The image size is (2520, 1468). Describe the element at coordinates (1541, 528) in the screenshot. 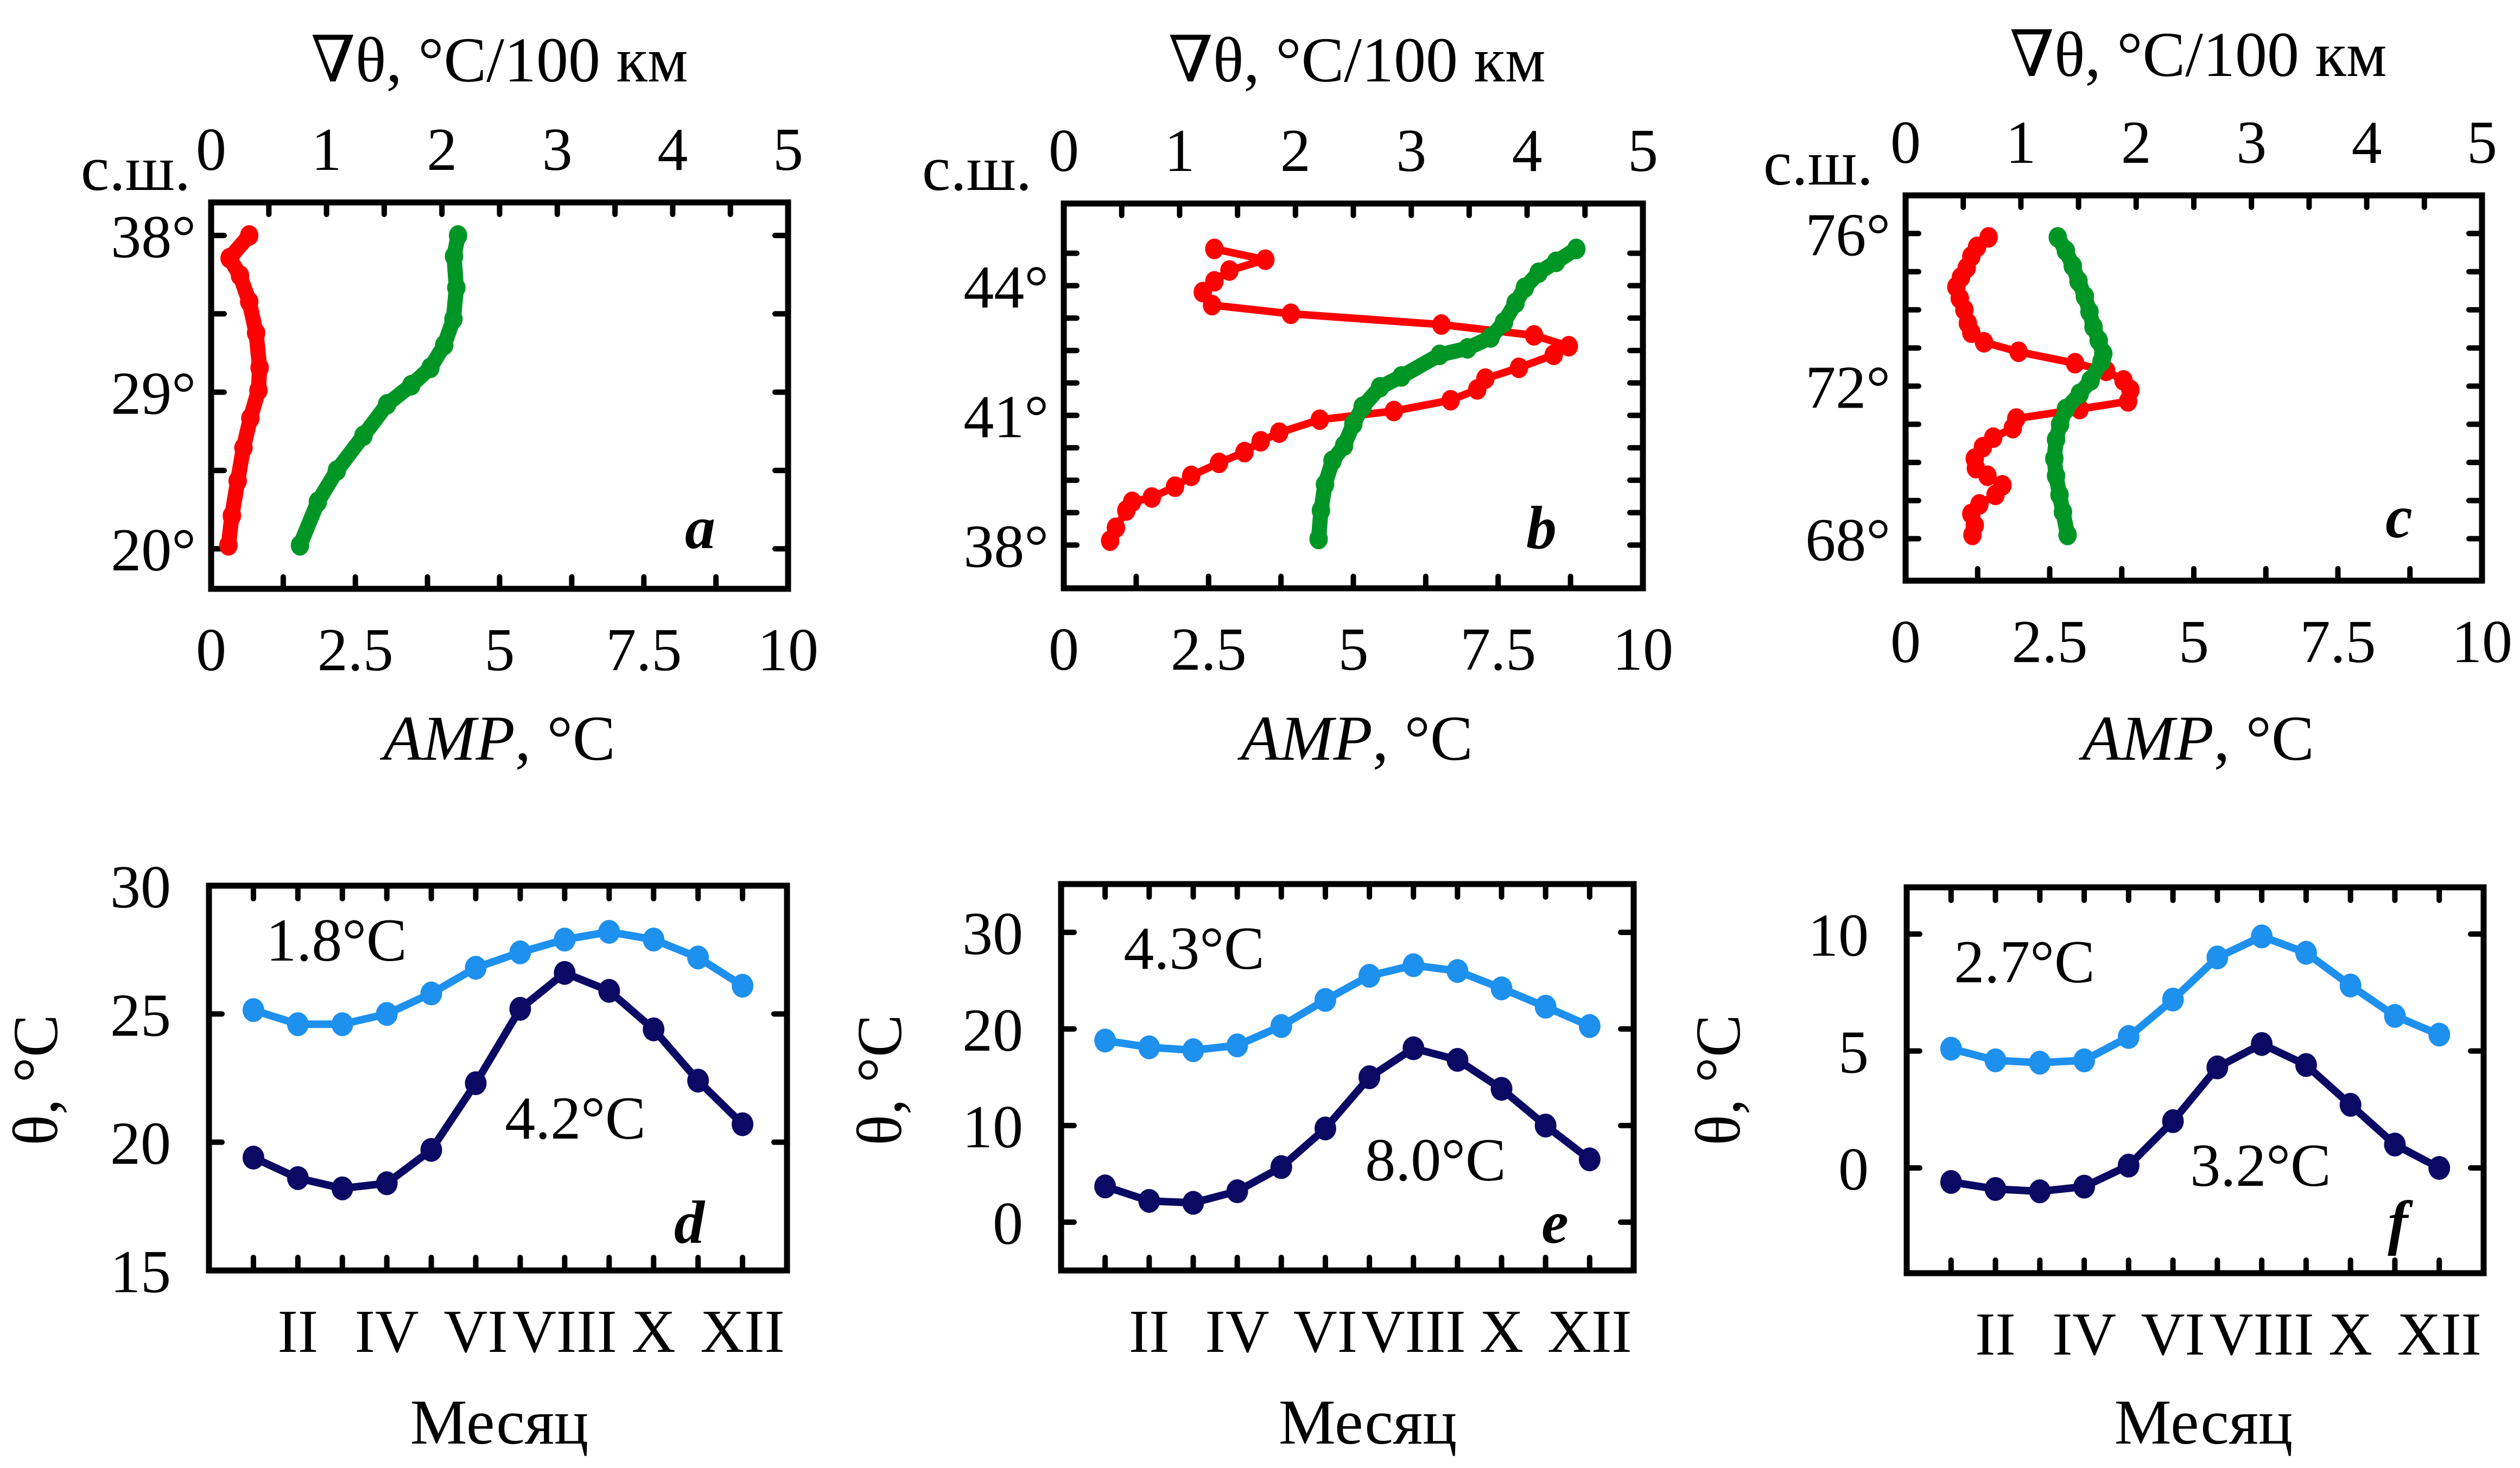

I see `panel-letter: b` at that location.